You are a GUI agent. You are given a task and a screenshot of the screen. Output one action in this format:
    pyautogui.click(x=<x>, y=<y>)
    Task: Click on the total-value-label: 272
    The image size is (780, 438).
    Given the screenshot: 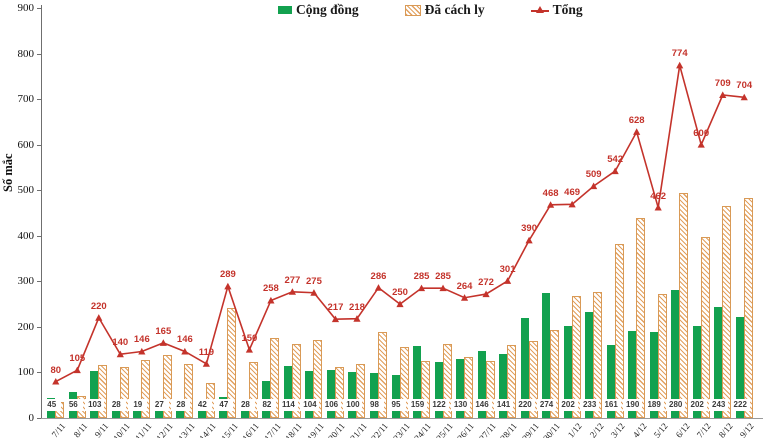 What is the action you would take?
    pyautogui.click(x=486, y=283)
    